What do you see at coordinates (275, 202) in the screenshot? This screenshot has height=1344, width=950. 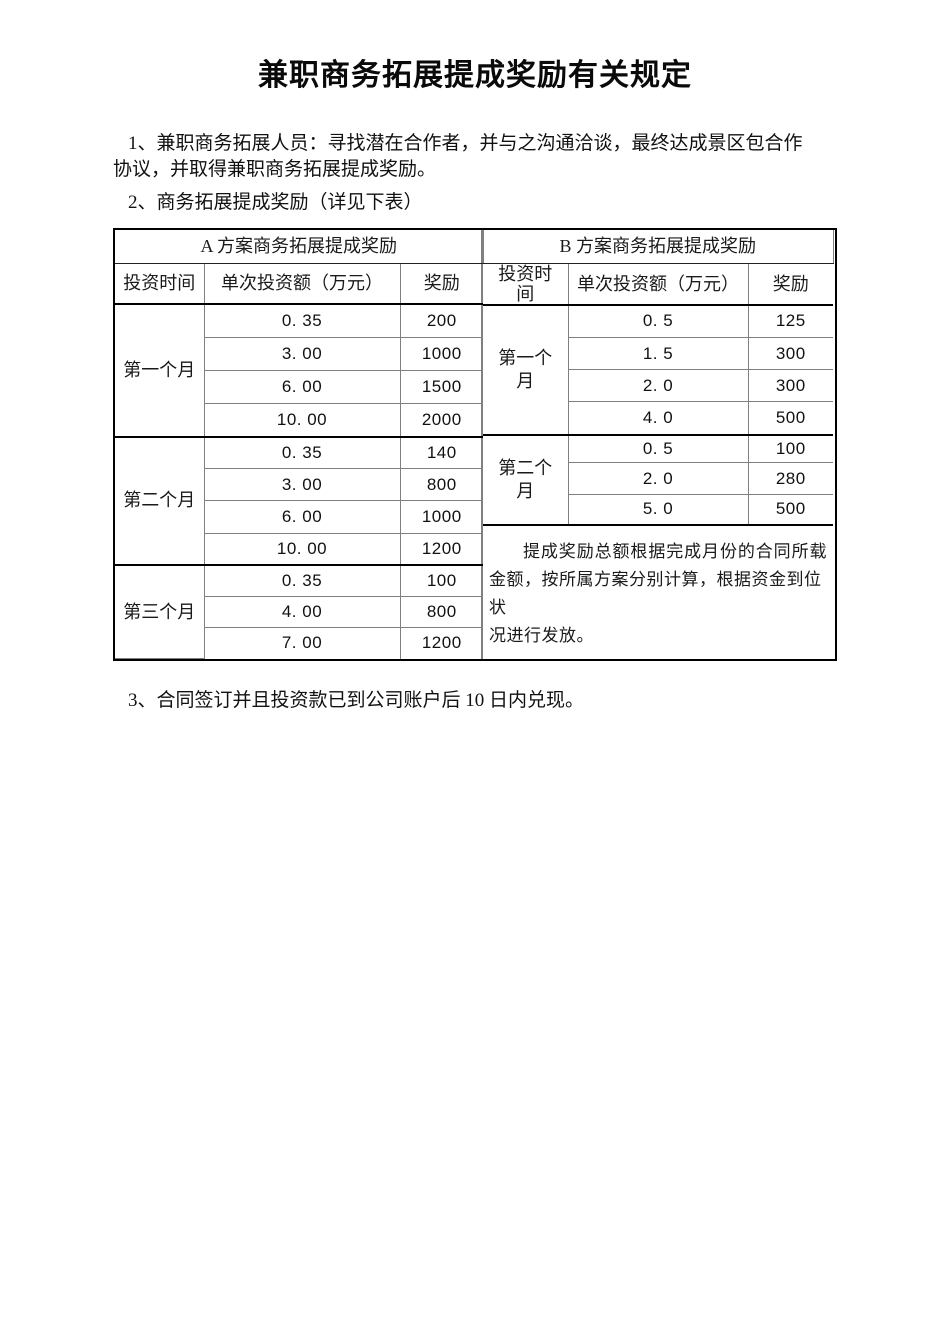 I see `paragraph-2: 2、商务拓展提成奖励（详见下表）` at bounding box center [275, 202].